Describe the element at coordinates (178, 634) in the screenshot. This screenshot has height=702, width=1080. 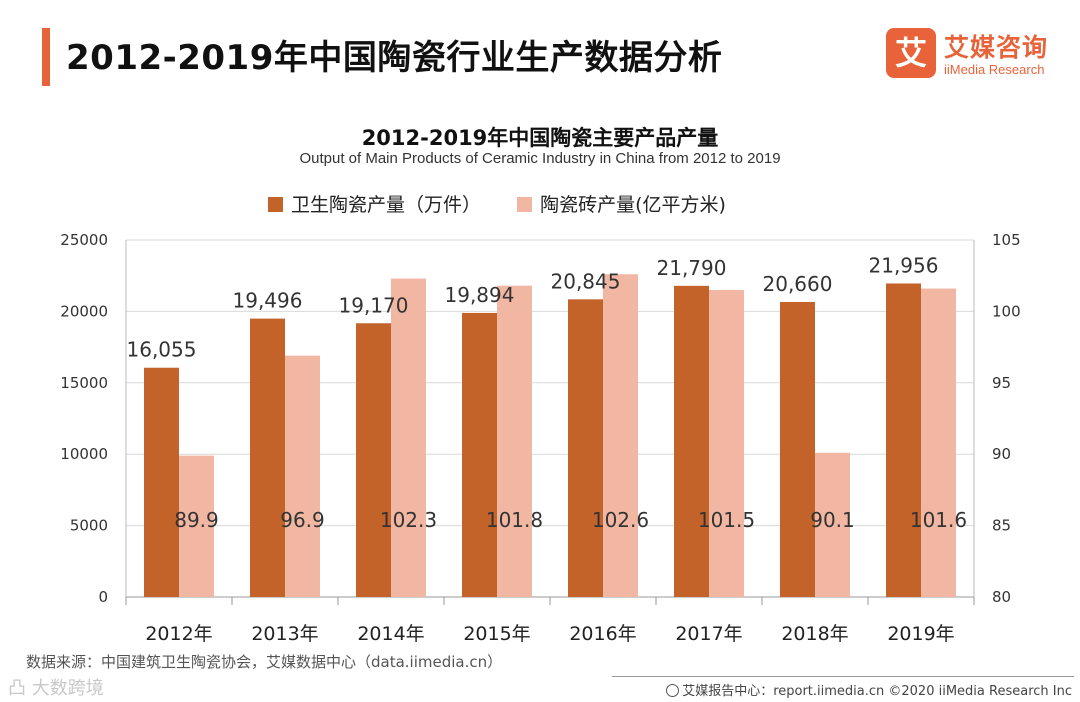
I see `x-axis-category-label: 2012年` at that location.